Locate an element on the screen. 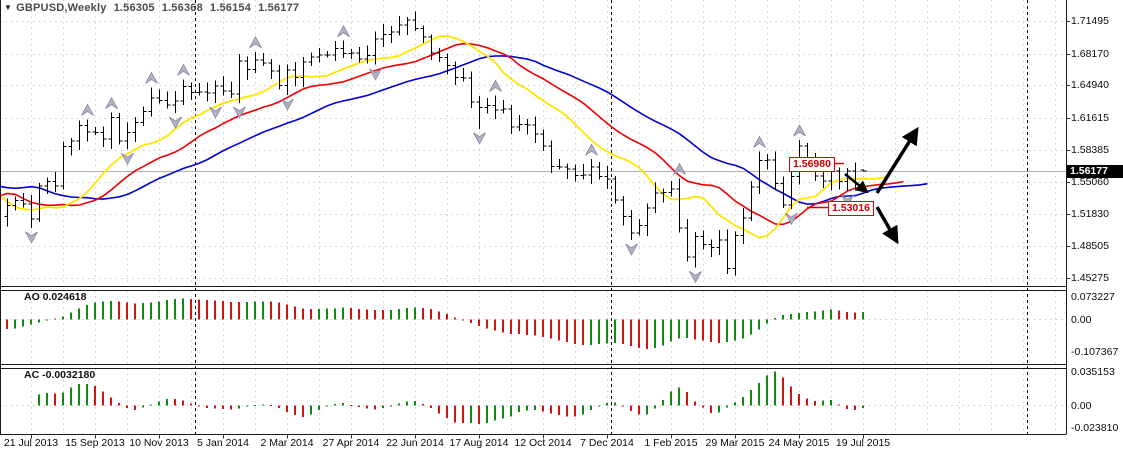 This screenshot has width=1123, height=452. symbol-dropdown-icon: ▼ is located at coordinates (8, 7).